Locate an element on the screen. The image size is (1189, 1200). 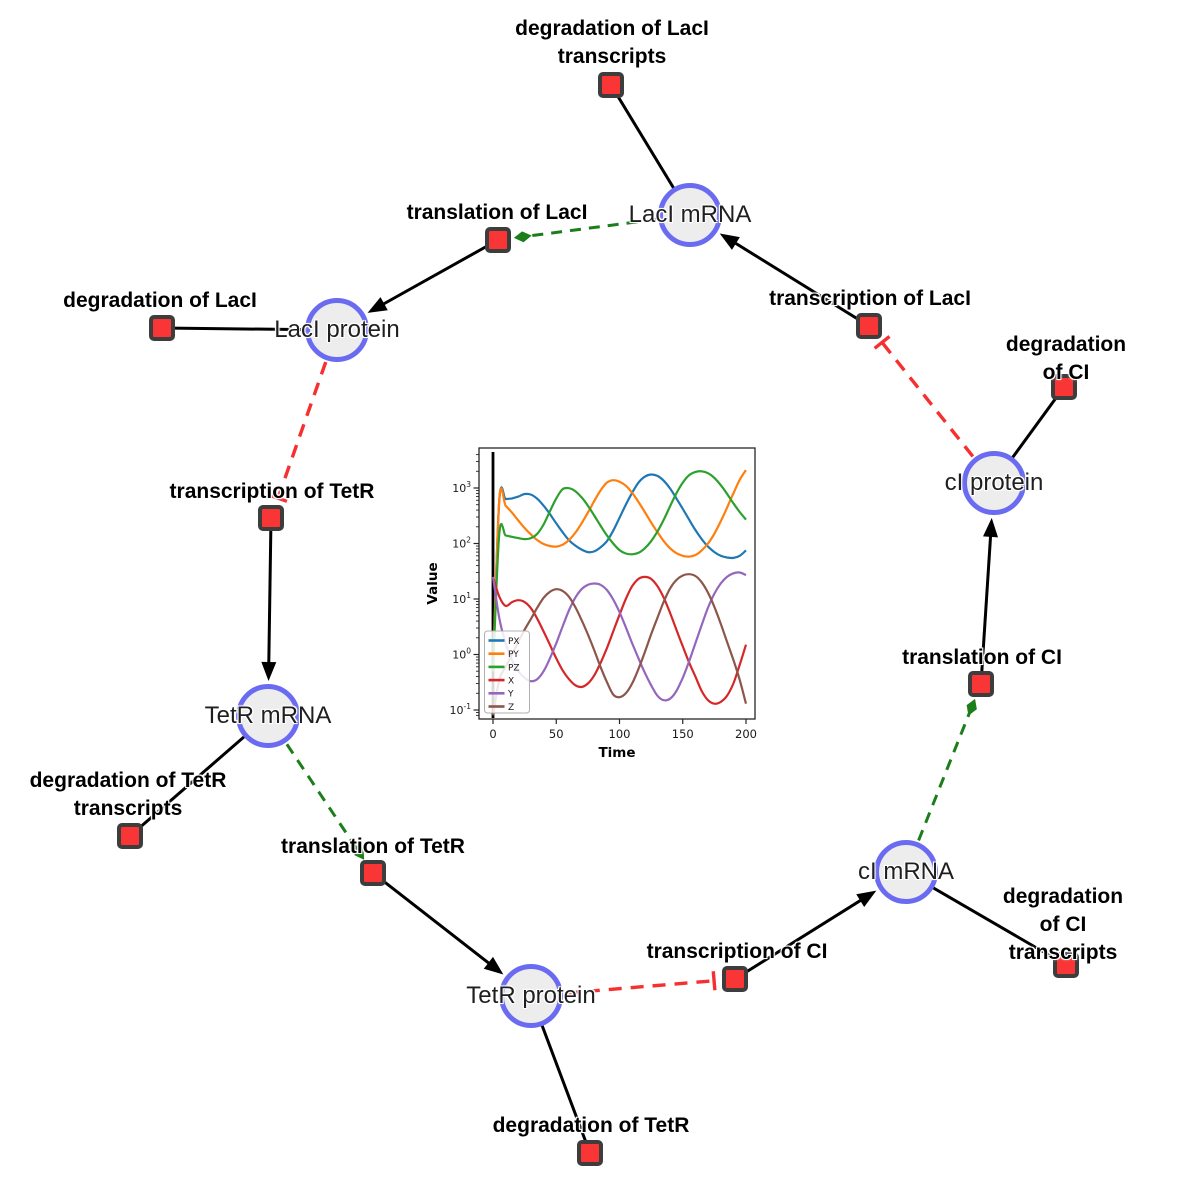
species-label-tetr-protein: TetR protein is located at coordinates (531, 995).